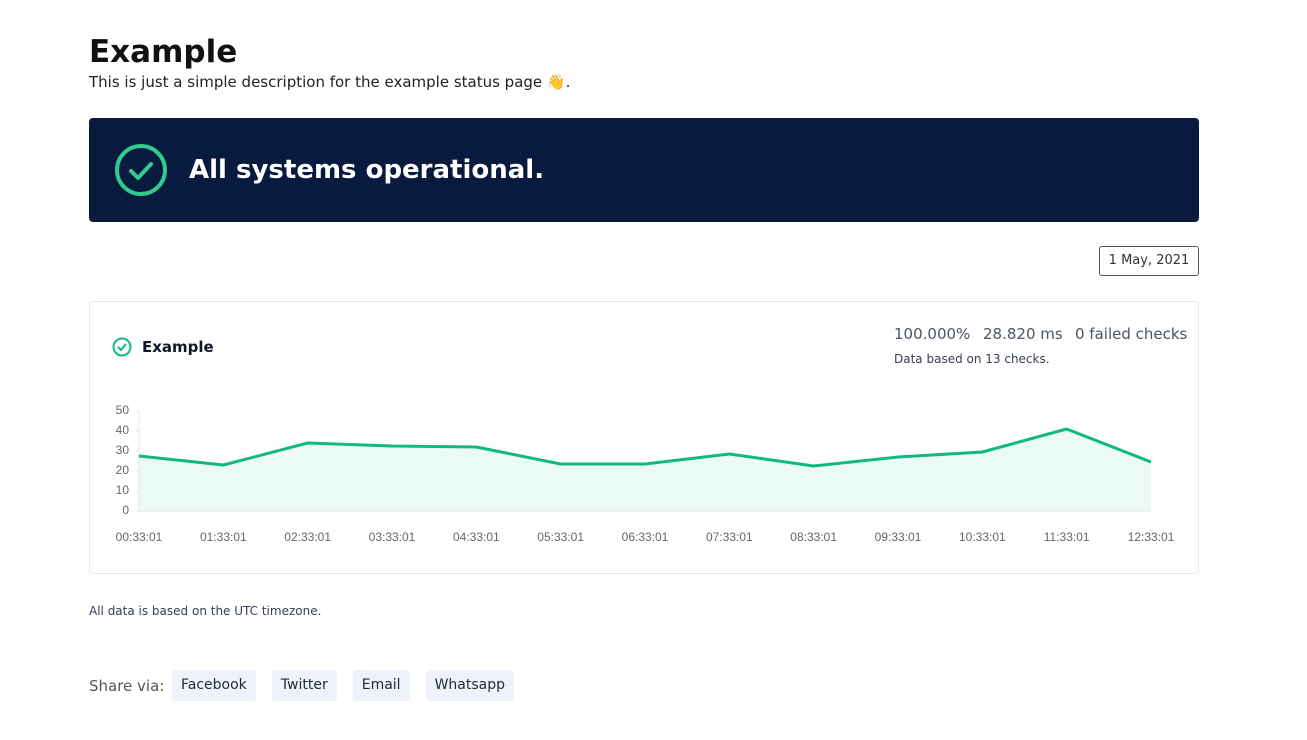  Describe the element at coordinates (123, 410) in the screenshot. I see `y-tick-label: 50` at that location.